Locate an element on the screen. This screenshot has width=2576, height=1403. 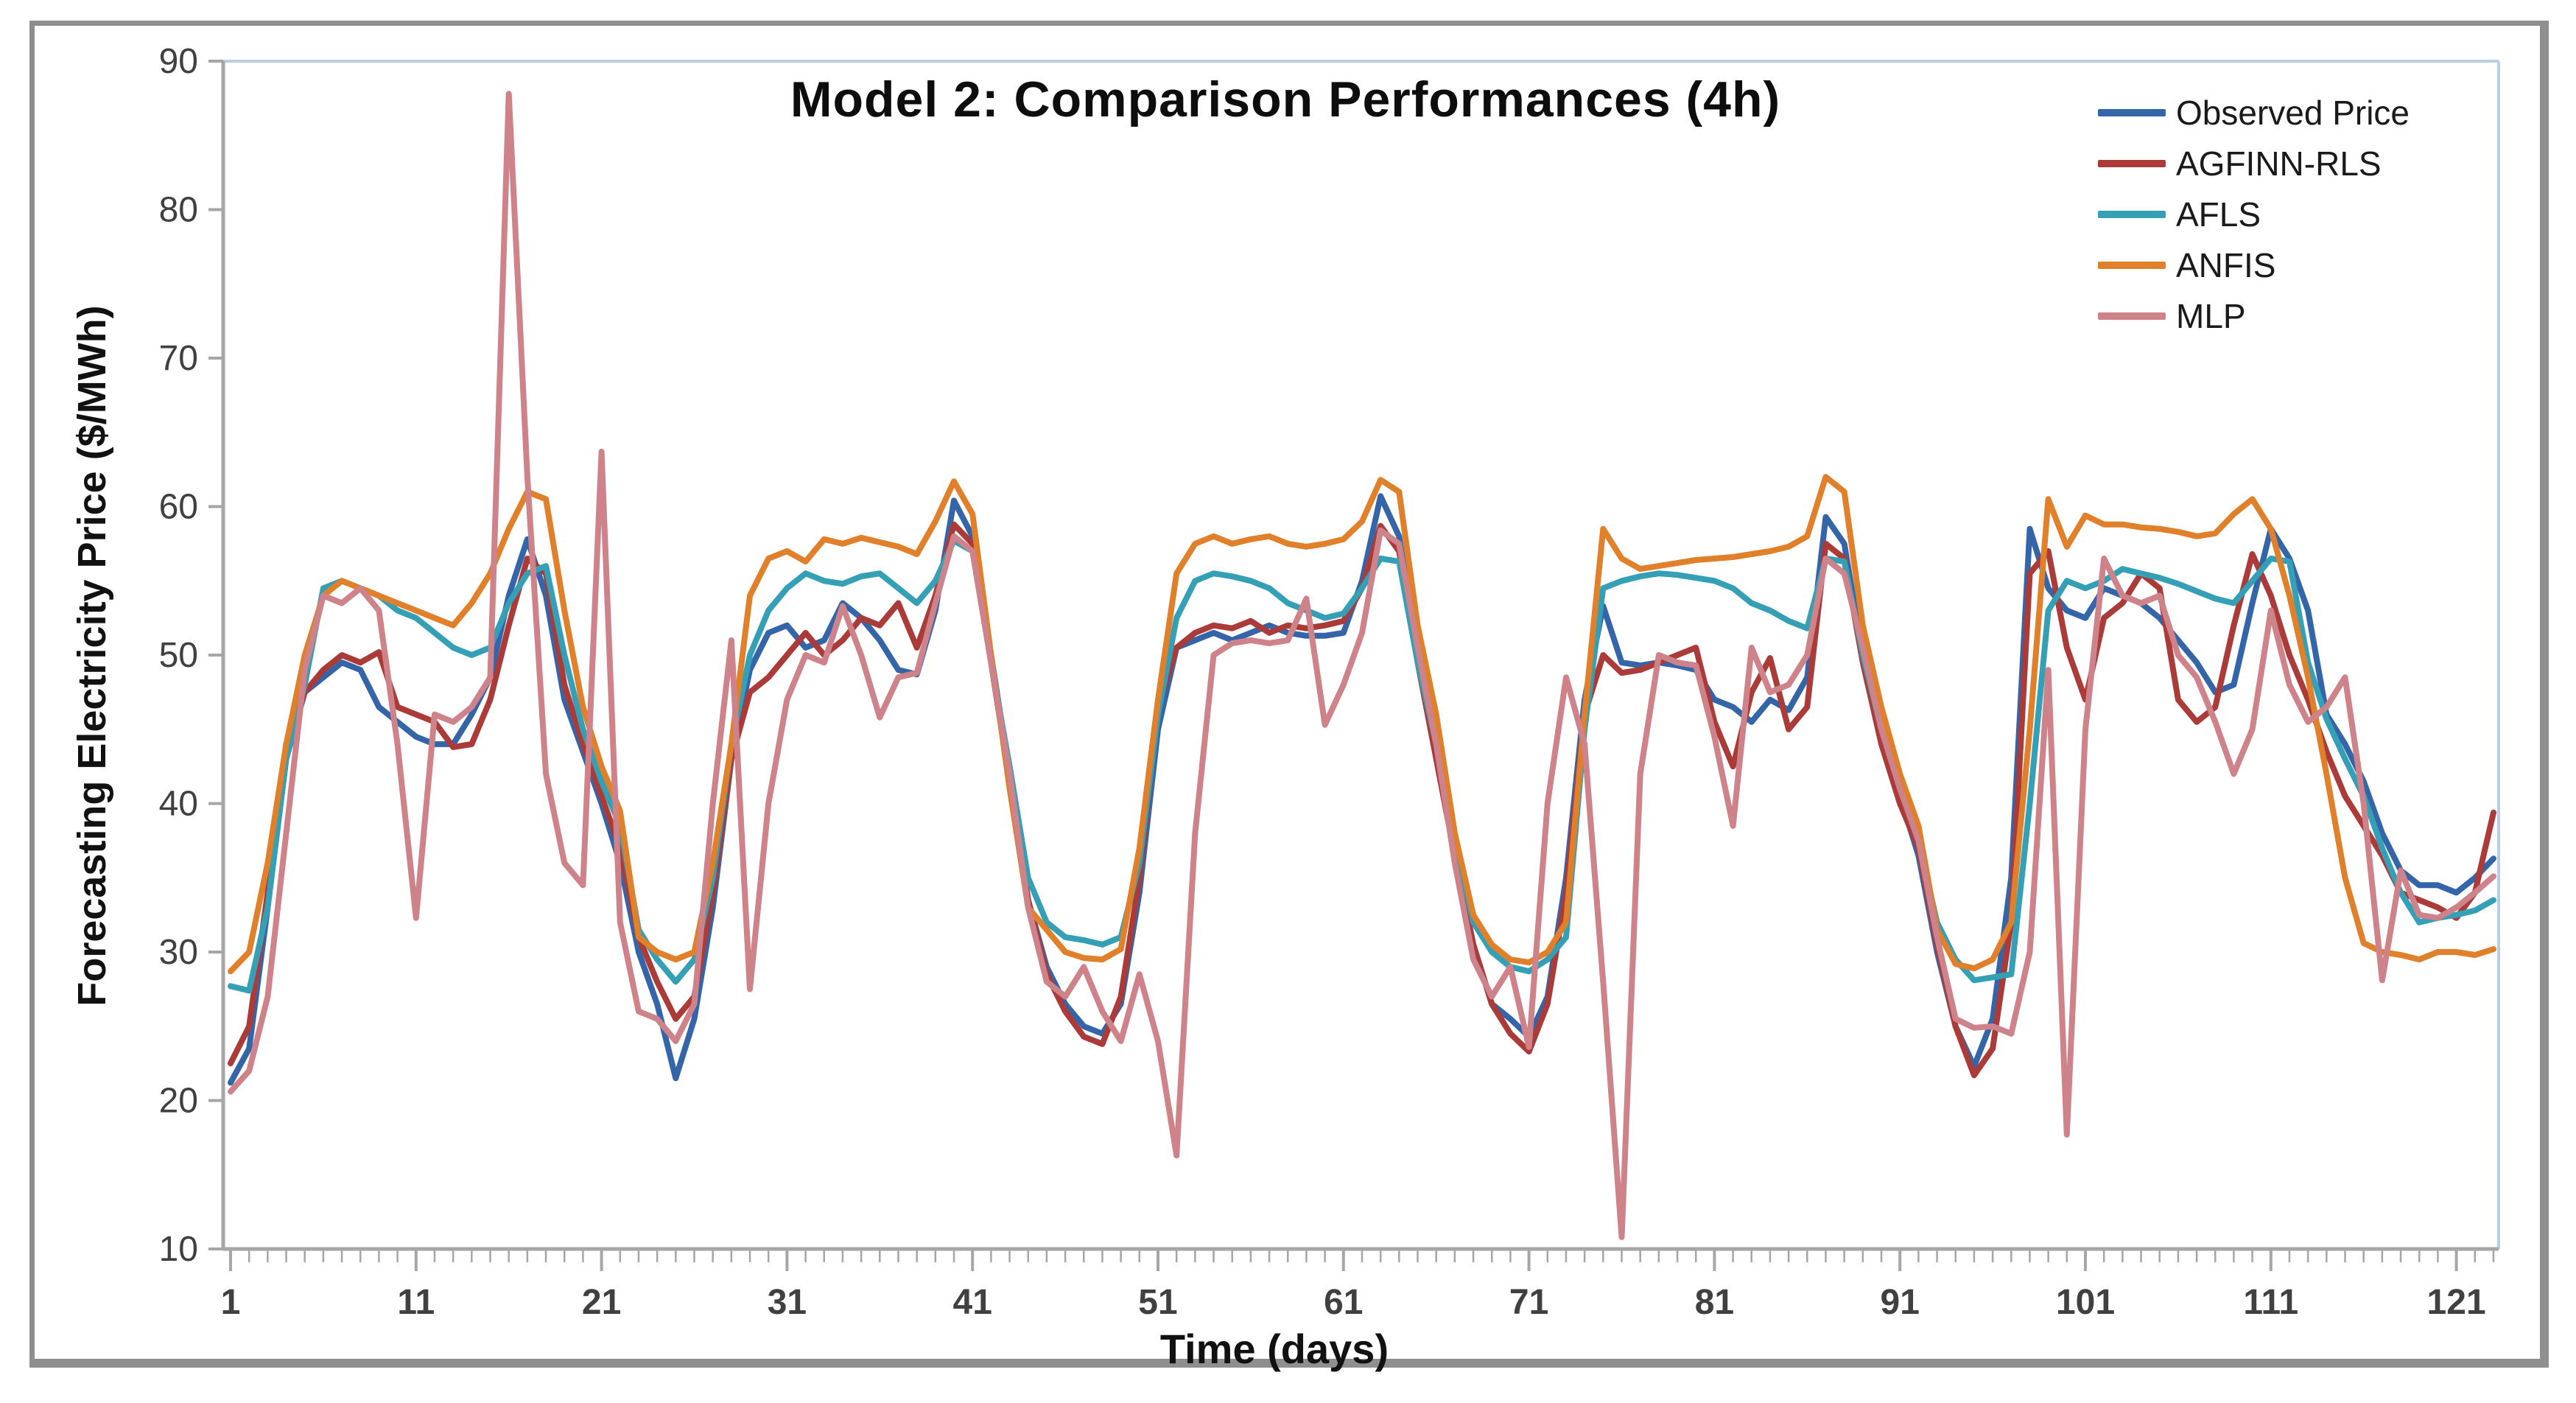
x-tick-label: 31 is located at coordinates (787, 1302).